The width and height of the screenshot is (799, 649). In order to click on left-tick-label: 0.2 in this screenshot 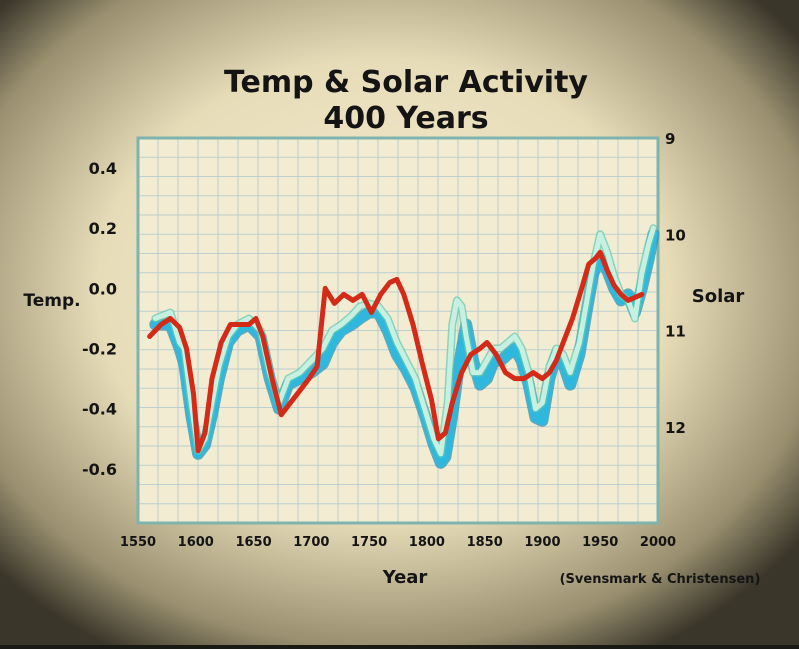, I will do `click(103, 228)`.